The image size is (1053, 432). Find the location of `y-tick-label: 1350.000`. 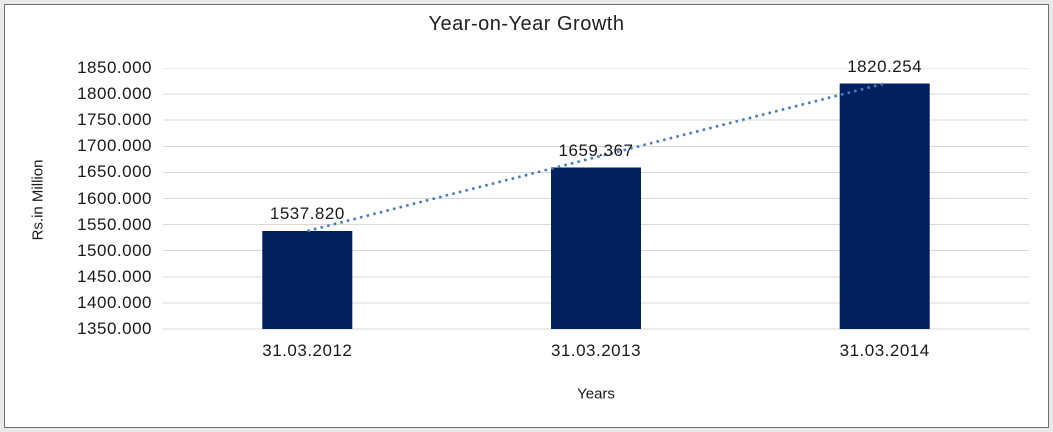

y-tick-label: 1350.000 is located at coordinates (114, 328).